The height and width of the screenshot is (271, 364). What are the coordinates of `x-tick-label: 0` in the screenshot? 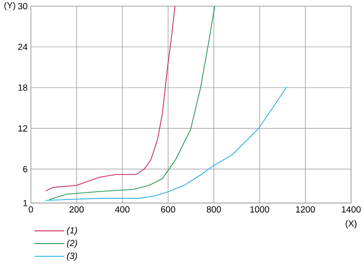 It's located at (30, 209).